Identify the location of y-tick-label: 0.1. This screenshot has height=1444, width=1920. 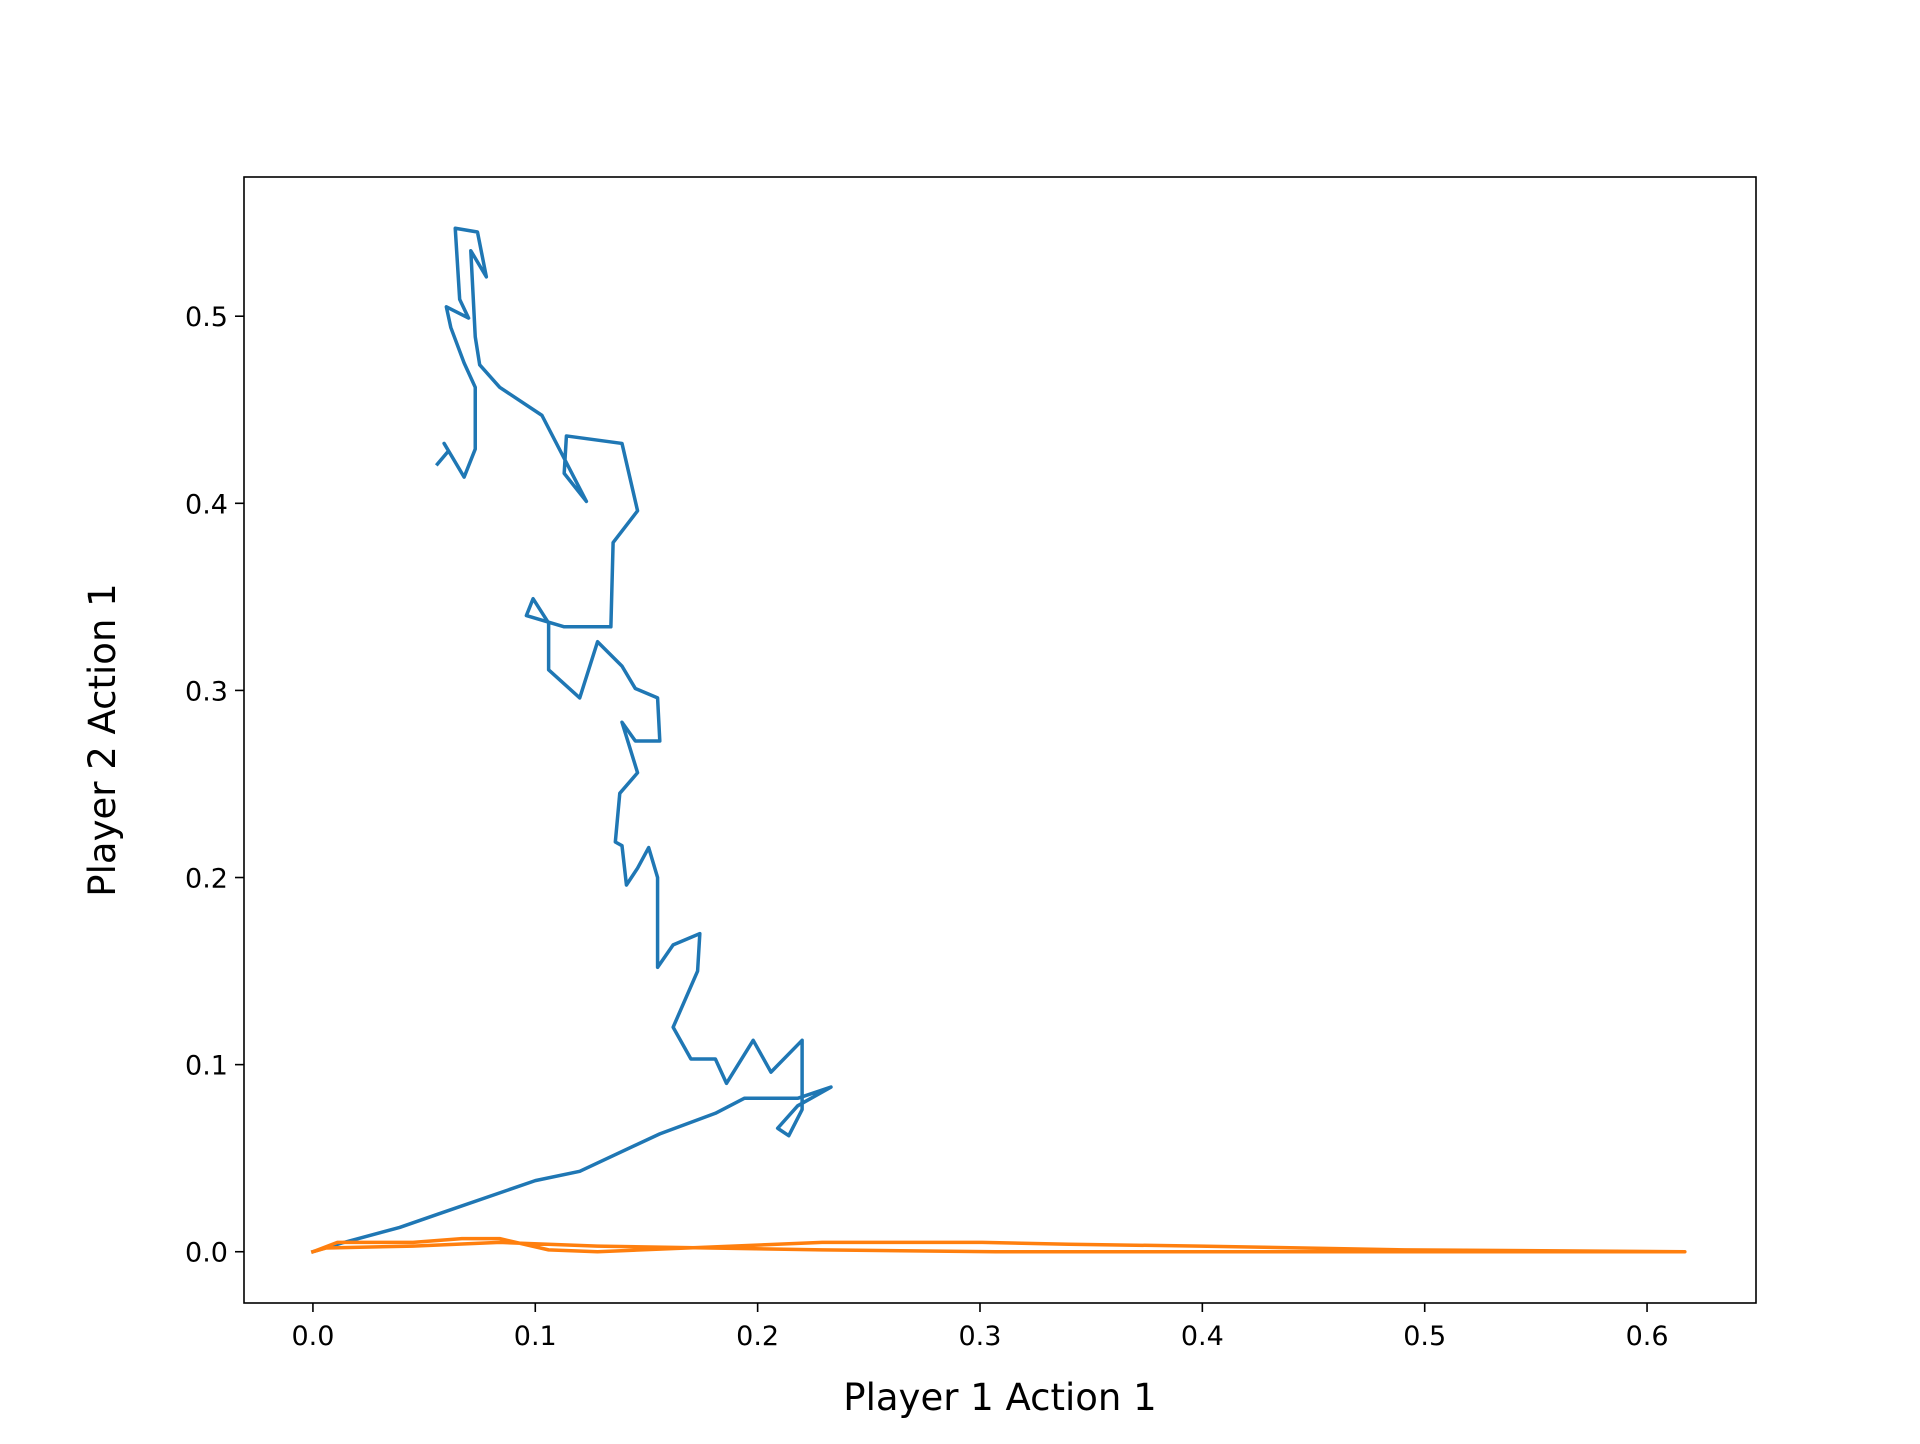
(206, 1066).